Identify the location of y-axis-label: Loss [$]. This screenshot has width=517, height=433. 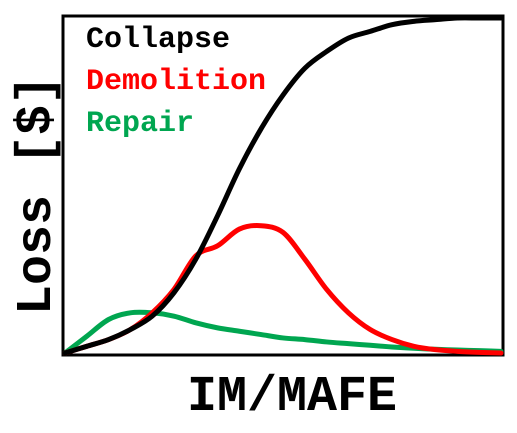
(37, 195).